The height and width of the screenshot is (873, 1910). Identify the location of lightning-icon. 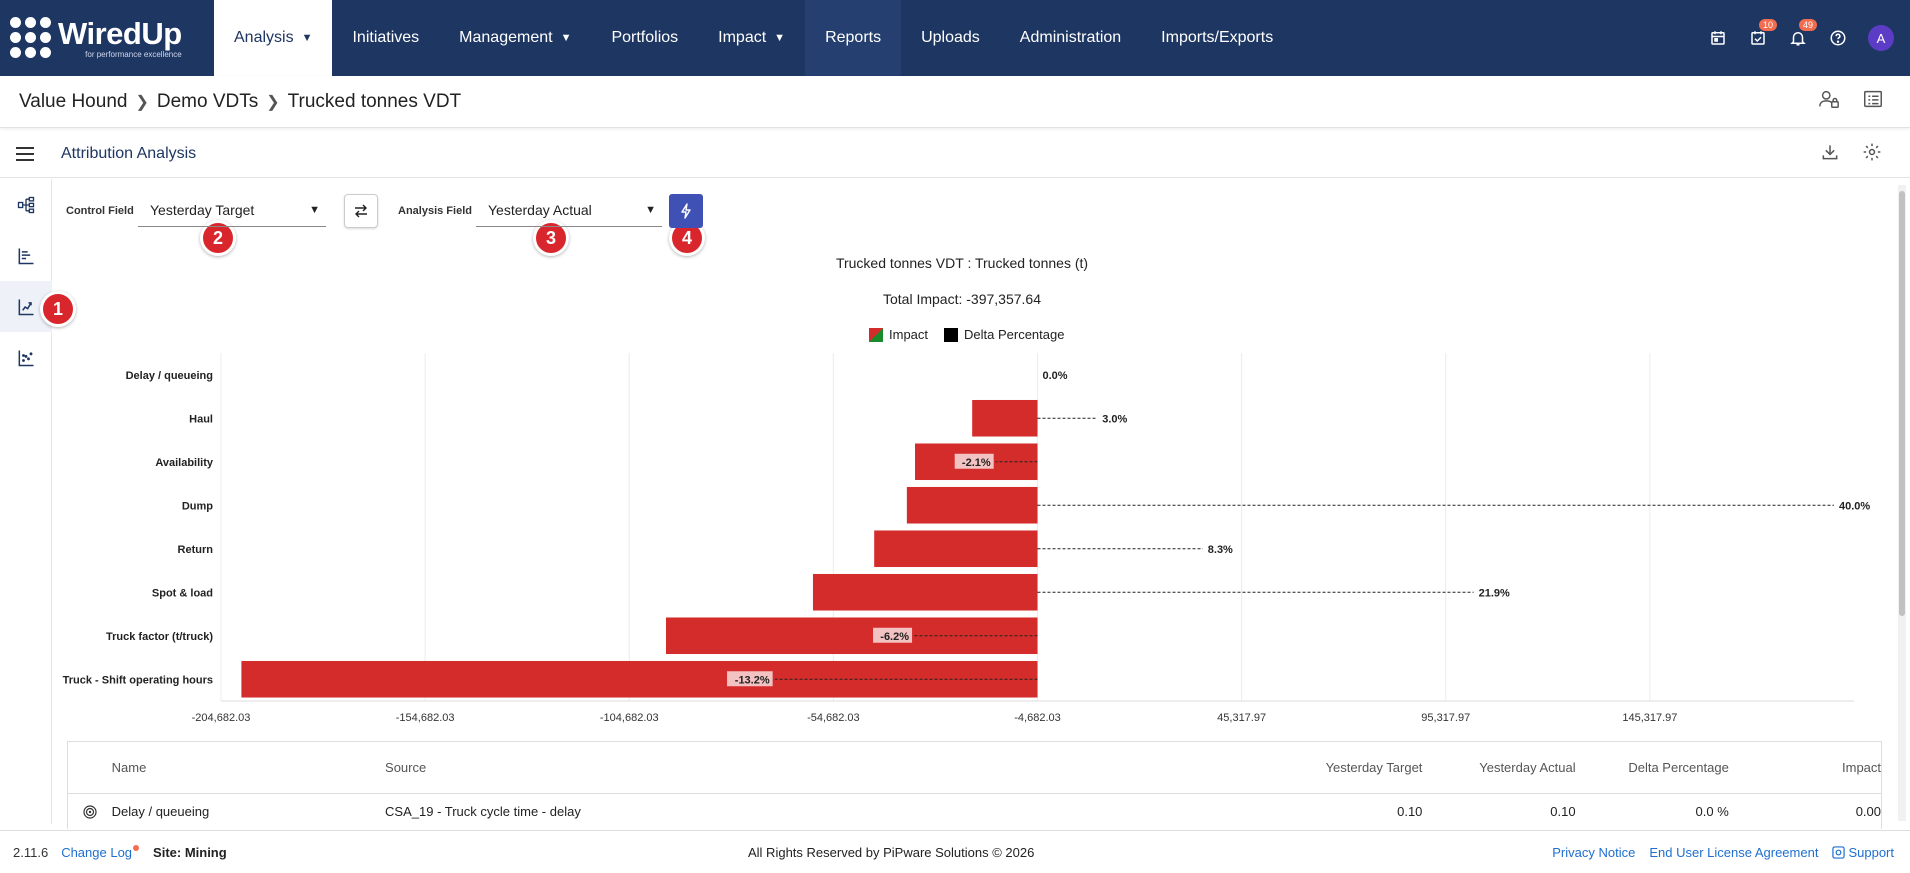
(686, 211).